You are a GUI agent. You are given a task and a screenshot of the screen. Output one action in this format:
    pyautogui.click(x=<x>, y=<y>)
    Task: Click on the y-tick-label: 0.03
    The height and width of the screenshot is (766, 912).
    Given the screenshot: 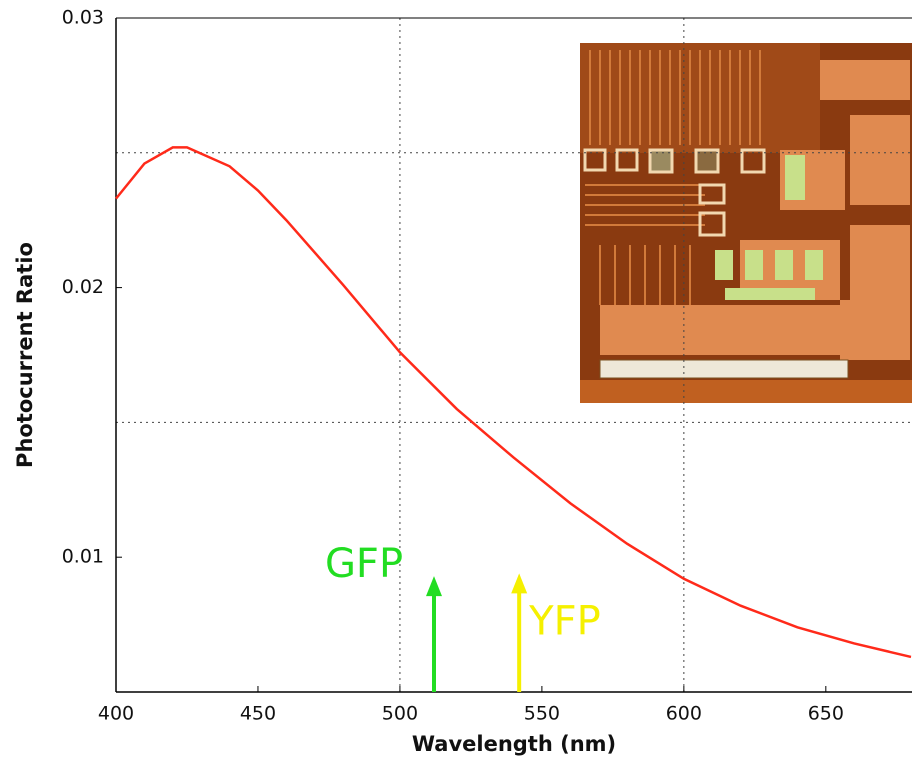 What is the action you would take?
    pyautogui.click(x=83, y=18)
    